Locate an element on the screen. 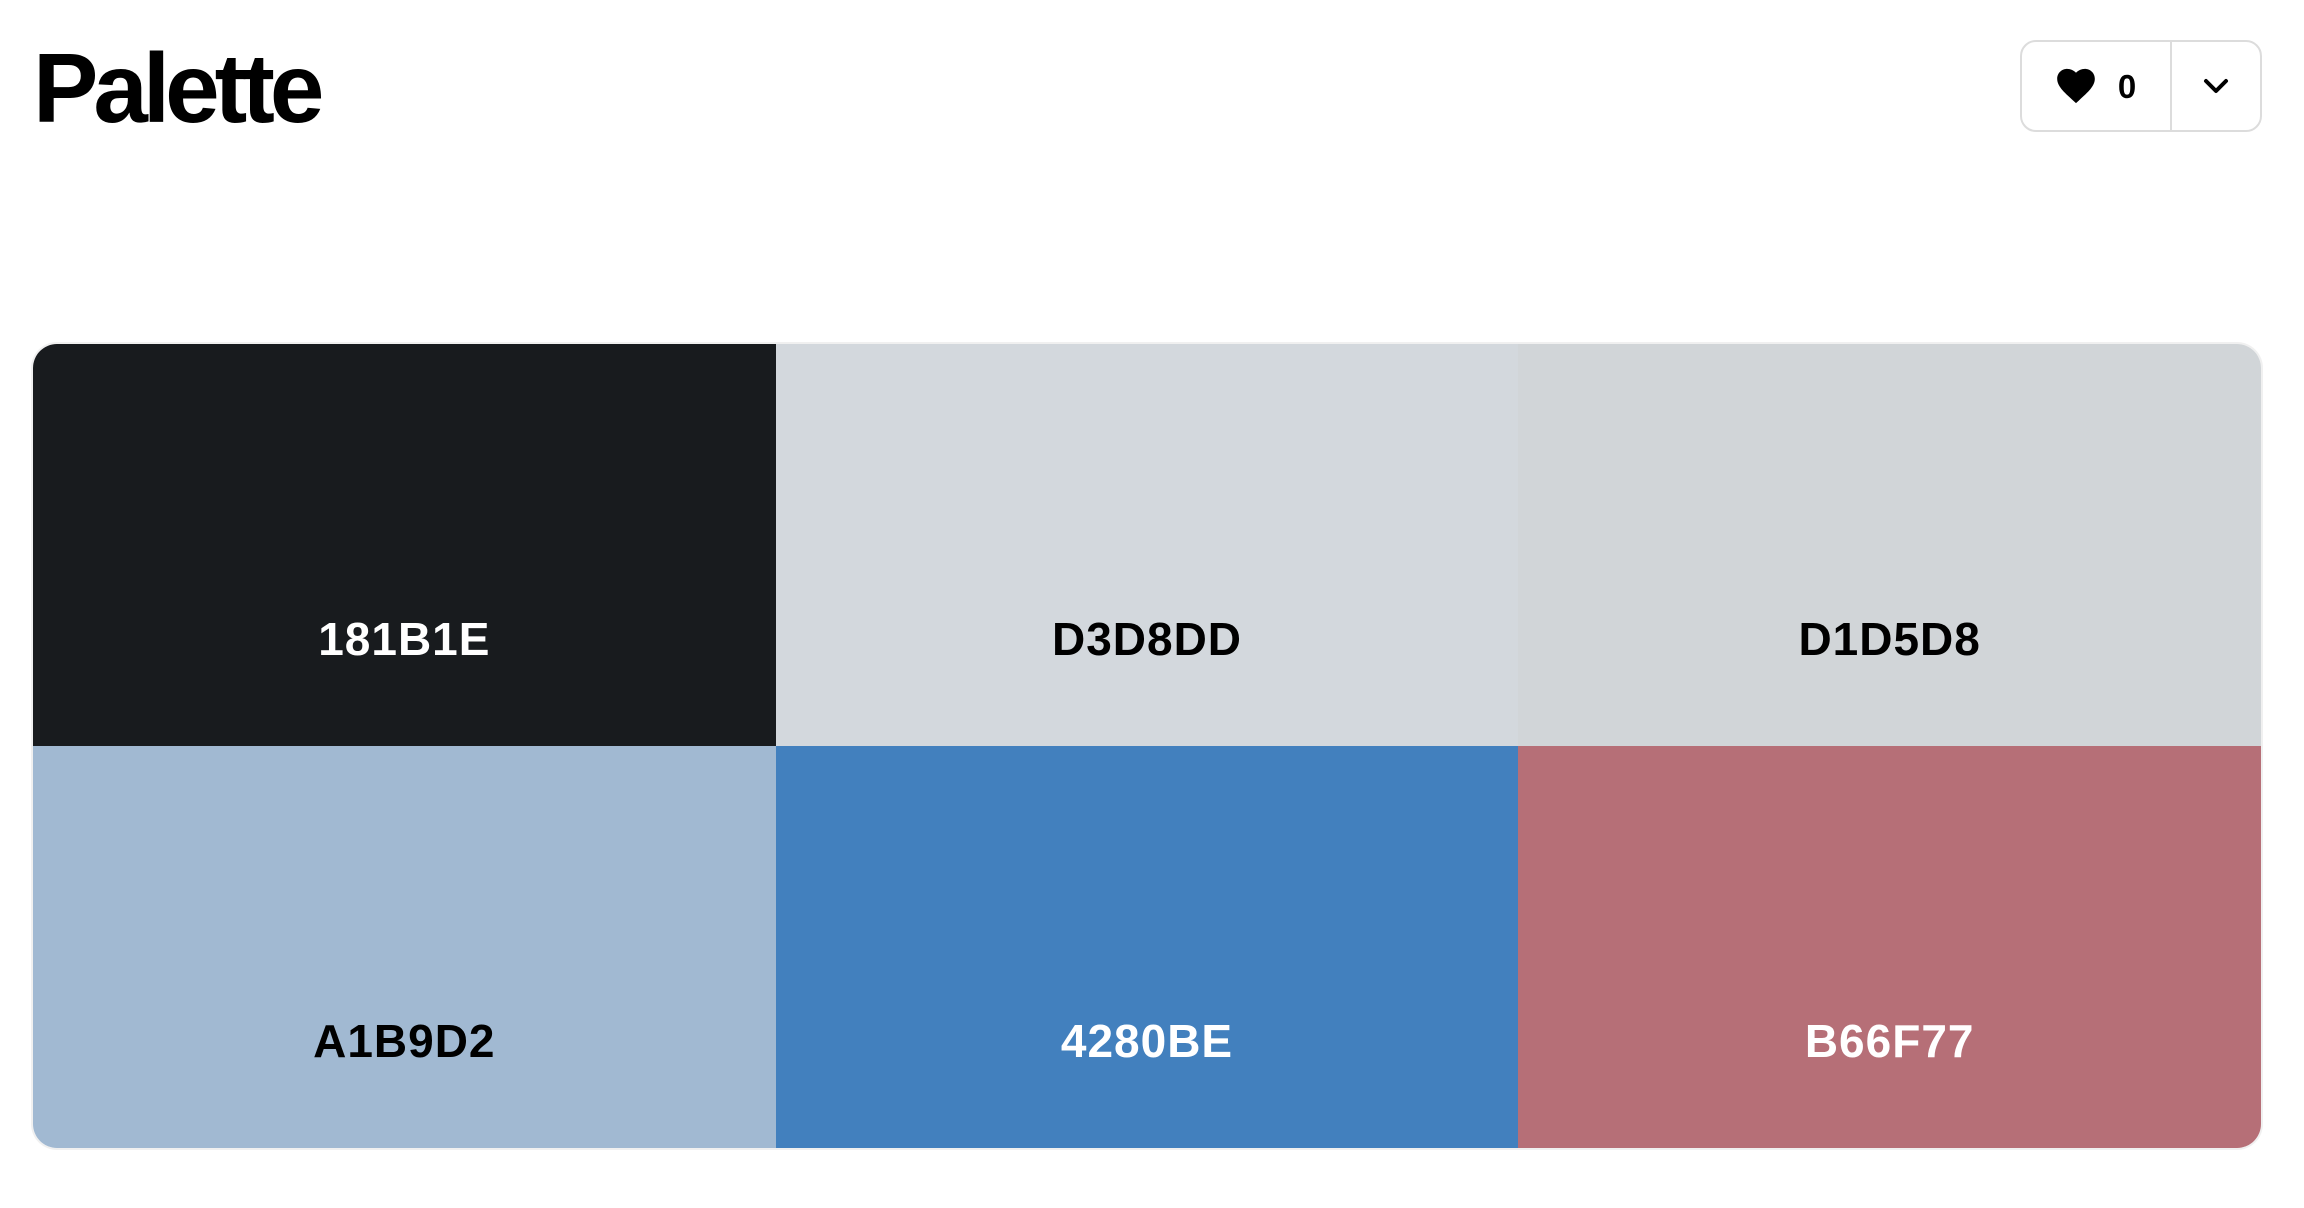 This screenshot has height=1208, width=2304. swatch-hex-label: B66F77 is located at coordinates (1889, 1041).